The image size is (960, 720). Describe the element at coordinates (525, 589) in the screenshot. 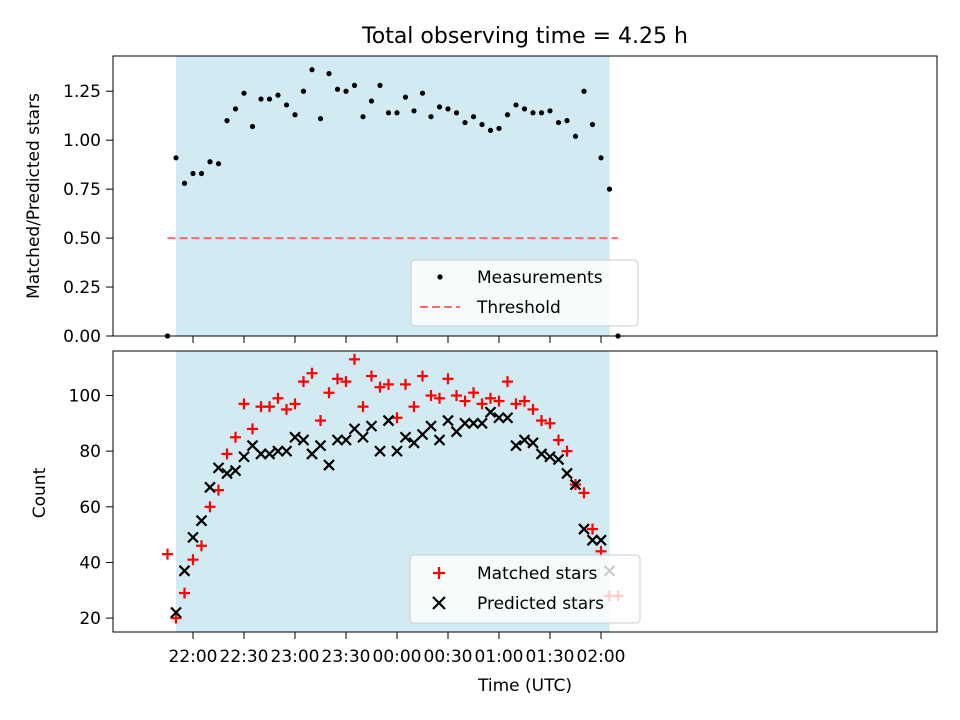

I see `bottom-legend: Matched stars Predicted stars` at that location.